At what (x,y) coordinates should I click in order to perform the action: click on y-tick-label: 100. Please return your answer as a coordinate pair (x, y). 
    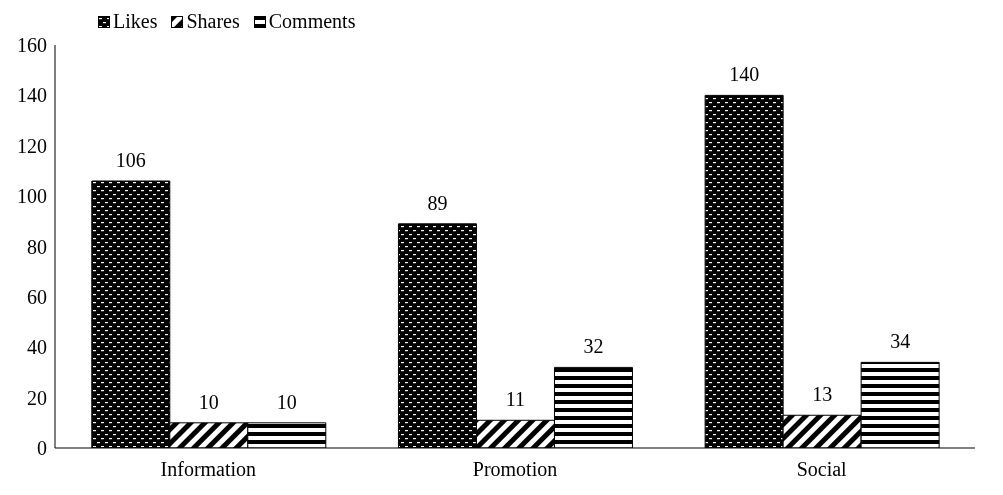
    Looking at the image, I should click on (32, 196).